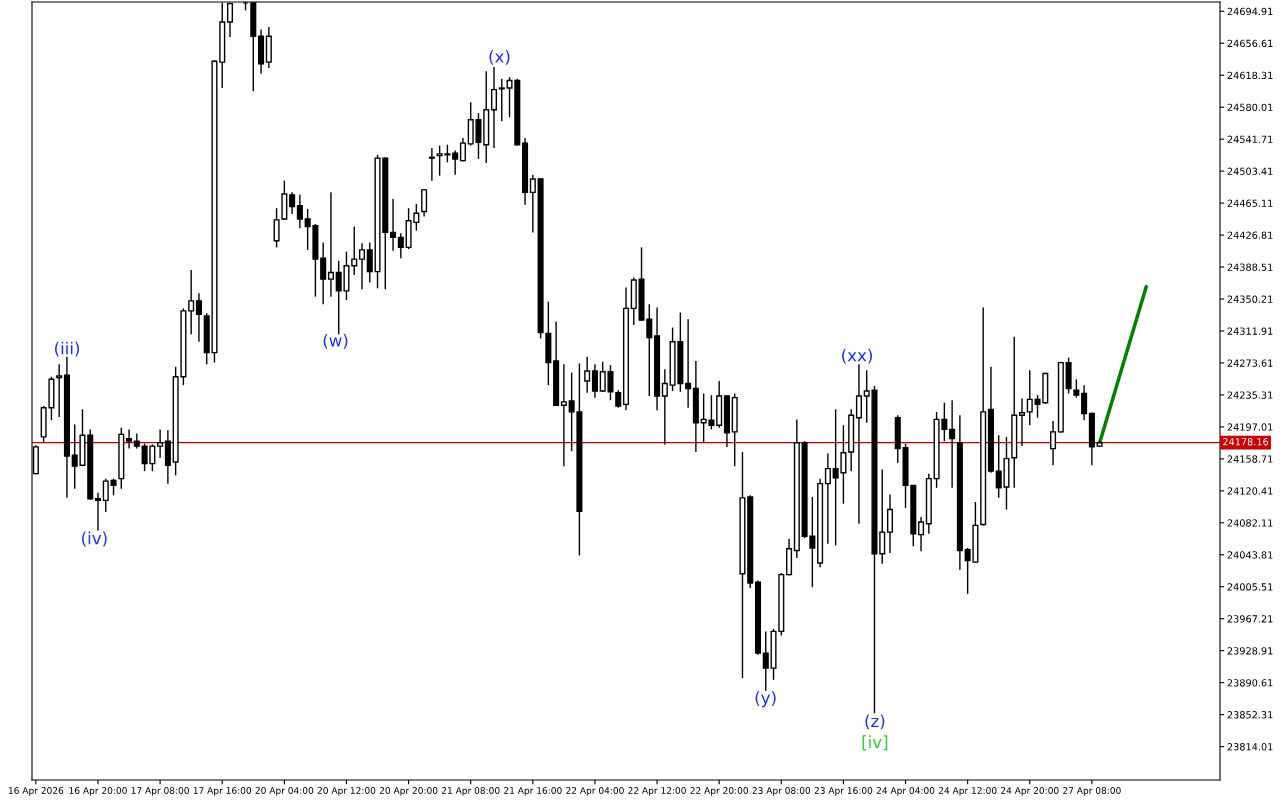 This screenshot has height=800, width=1280. Describe the element at coordinates (1250, 459) in the screenshot. I see `y-tick-label: 24158.71` at that location.